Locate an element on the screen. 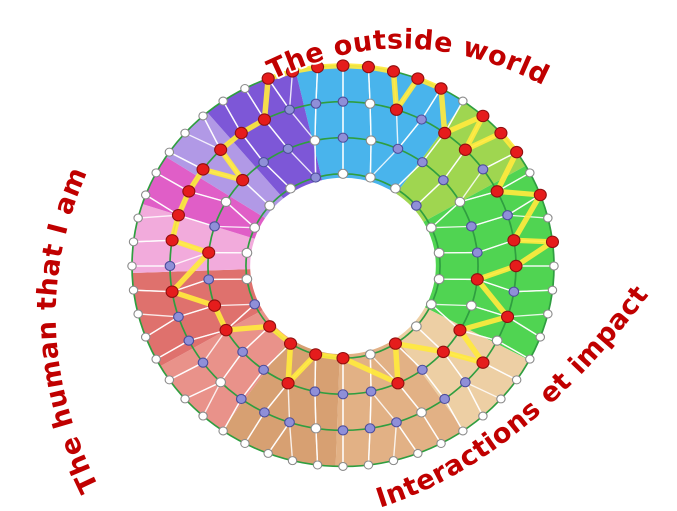 The height and width of the screenshot is (511, 677). label-human-that-i-am-text: The human that I am is located at coordinates (68, 330).